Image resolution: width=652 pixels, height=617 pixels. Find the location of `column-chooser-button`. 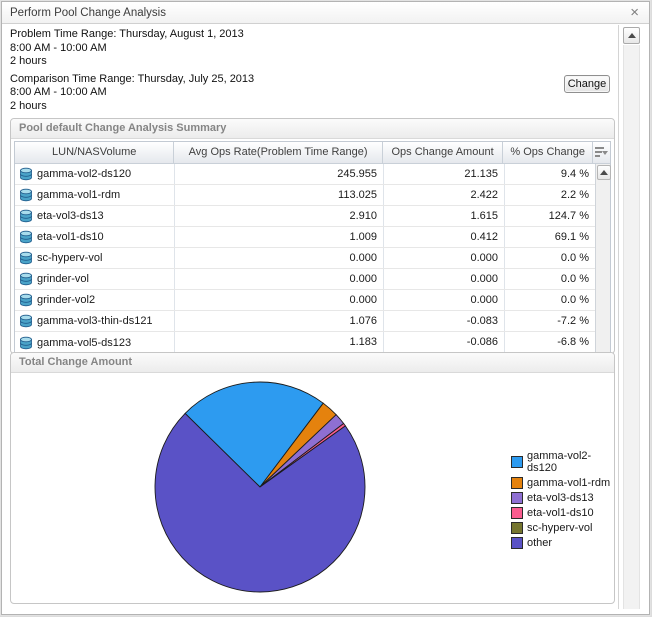

column-chooser-button is located at coordinates (601, 153).